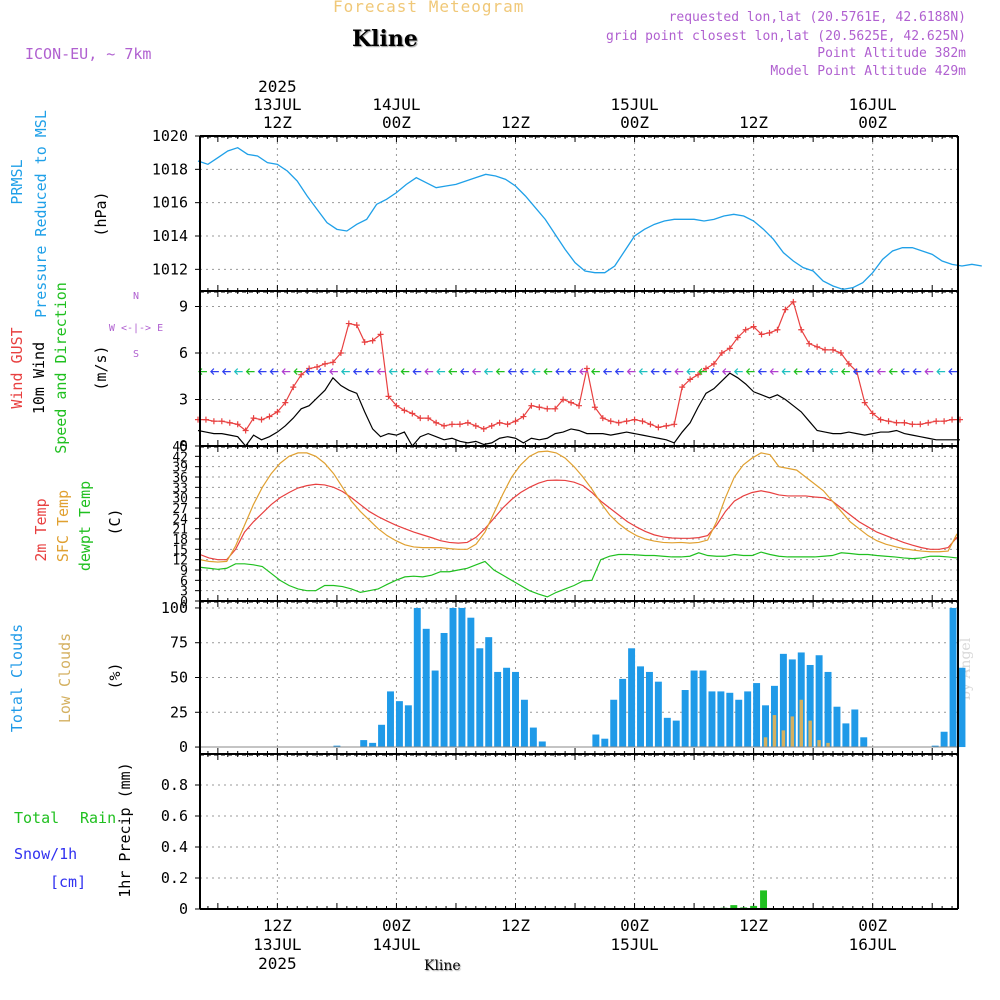 The image size is (1000, 1000). I want to click on temp-dew-label: dewpt Temp, so click(85, 526).